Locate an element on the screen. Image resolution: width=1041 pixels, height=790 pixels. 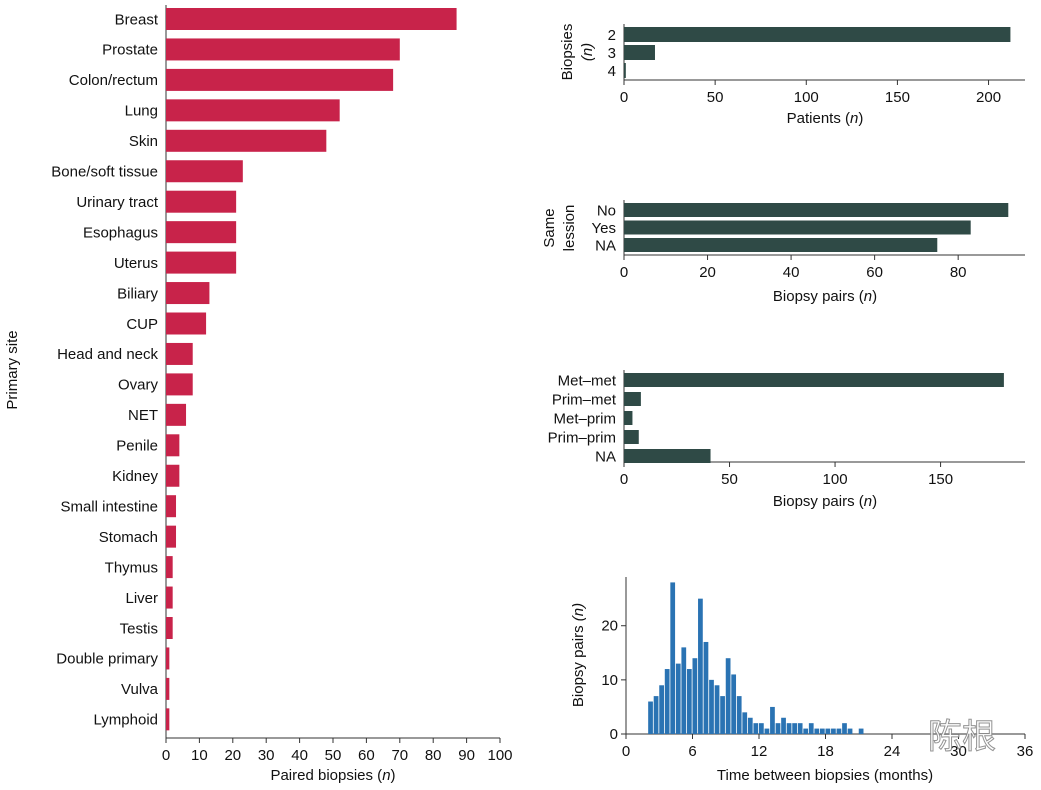
same-lesion-x-tick-label: 80 is located at coordinates (958, 272).